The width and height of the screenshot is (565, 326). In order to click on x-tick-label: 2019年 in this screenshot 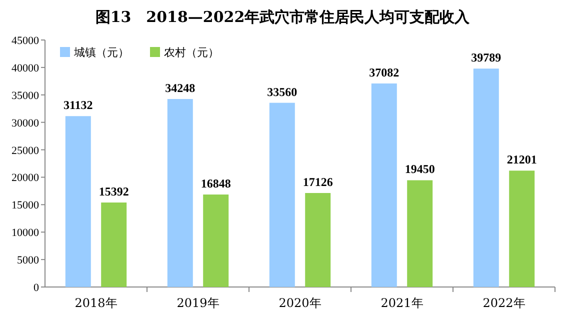, I will do `click(198, 303)`.